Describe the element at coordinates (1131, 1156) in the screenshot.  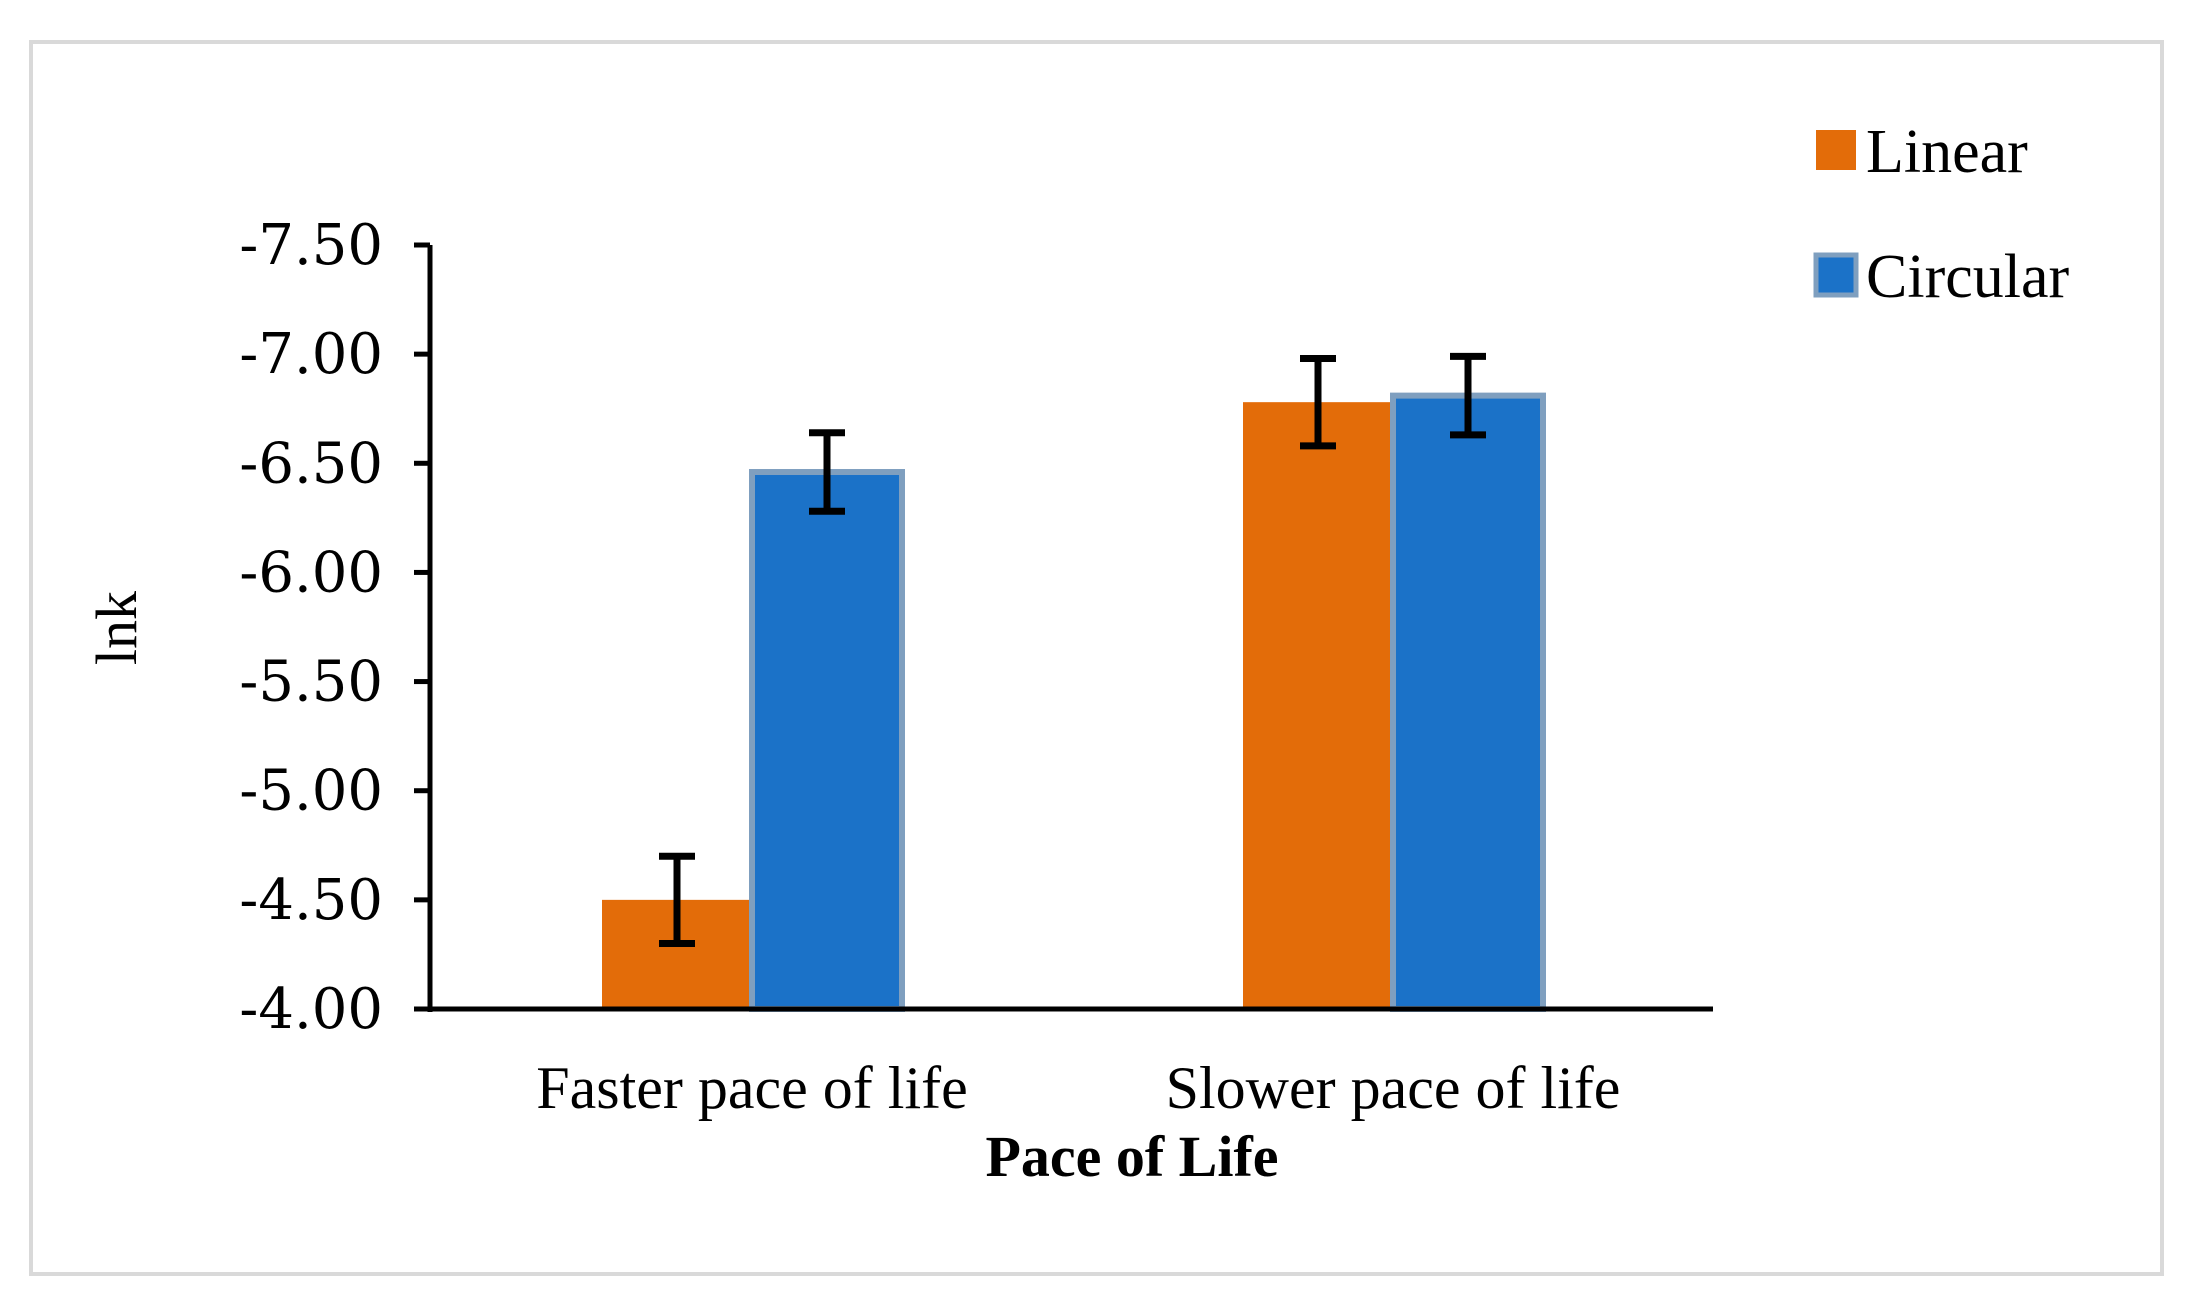
I see `x-axis-title: Pace of Life` at that location.